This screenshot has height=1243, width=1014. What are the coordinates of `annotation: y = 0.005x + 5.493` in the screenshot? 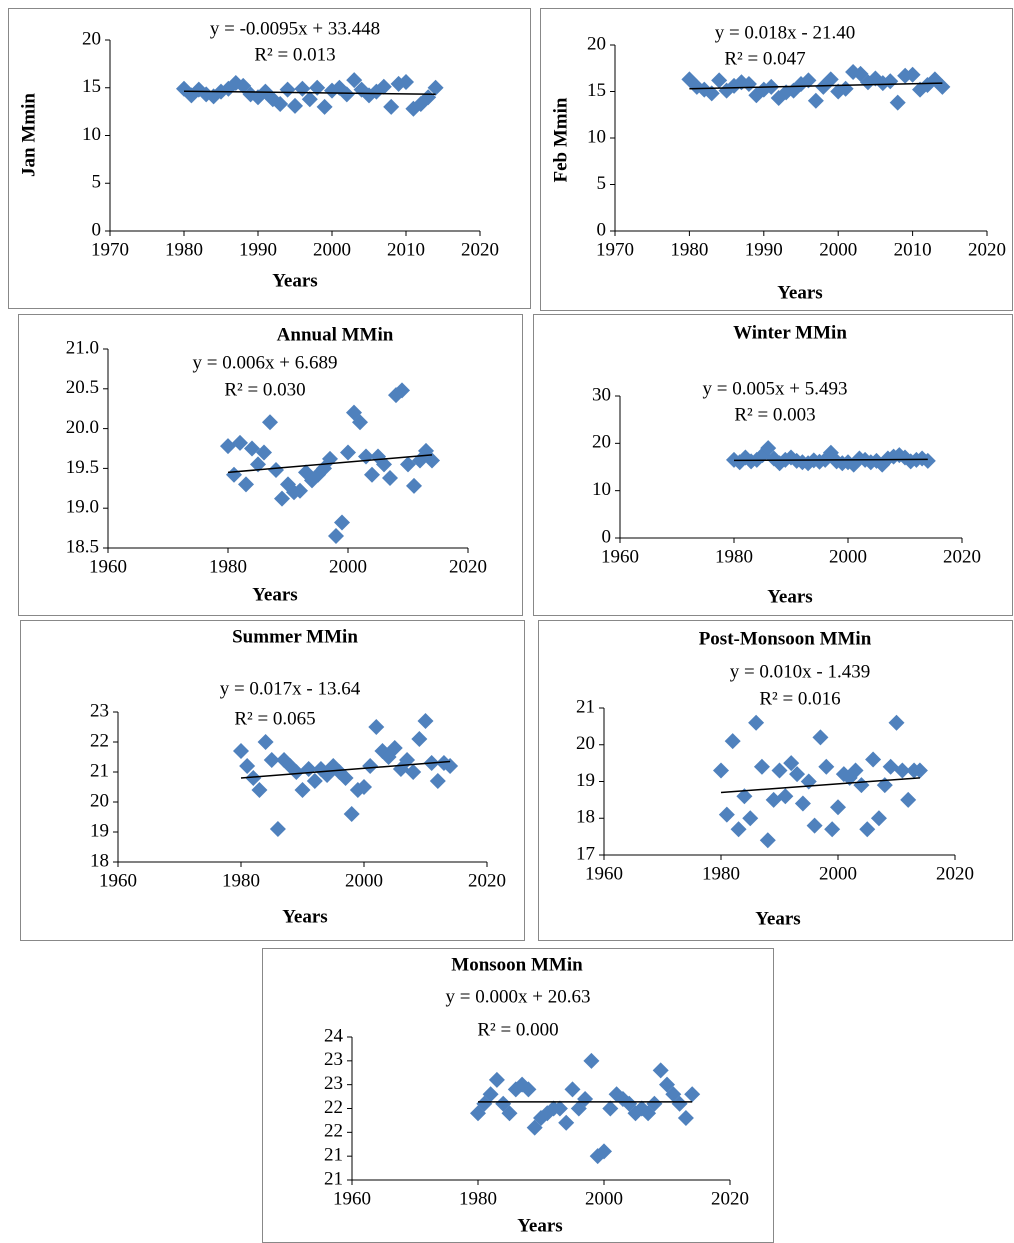 It's located at (775, 388).